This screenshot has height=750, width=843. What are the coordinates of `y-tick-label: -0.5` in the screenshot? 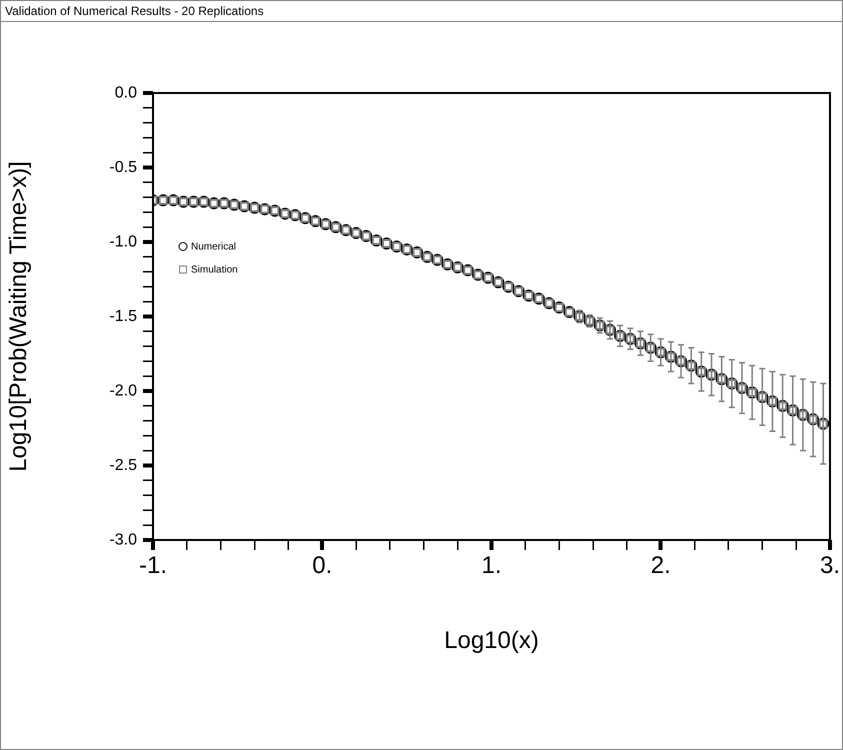 It's located at (123, 167).